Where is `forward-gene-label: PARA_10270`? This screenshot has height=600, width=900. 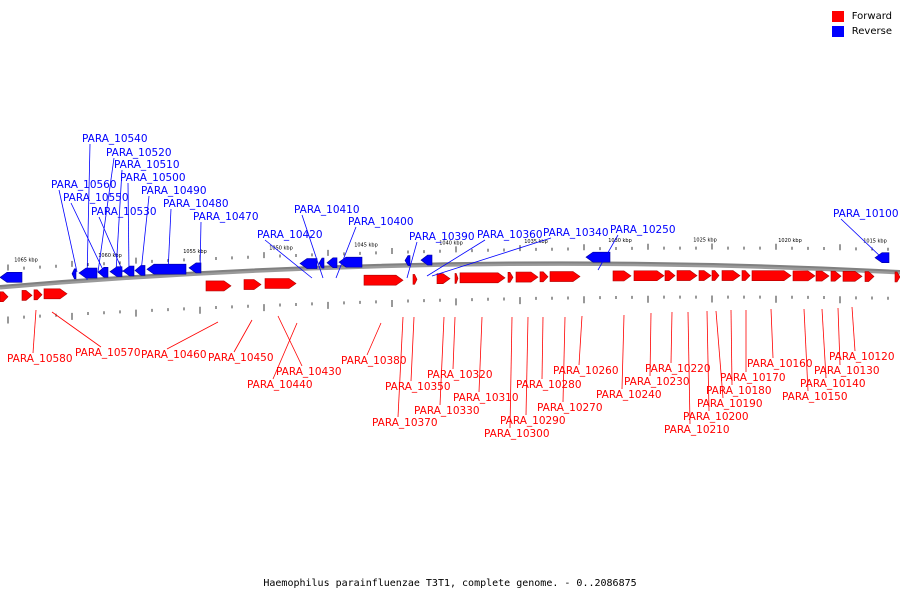 forward-gene-label: PARA_10270 is located at coordinates (570, 408).